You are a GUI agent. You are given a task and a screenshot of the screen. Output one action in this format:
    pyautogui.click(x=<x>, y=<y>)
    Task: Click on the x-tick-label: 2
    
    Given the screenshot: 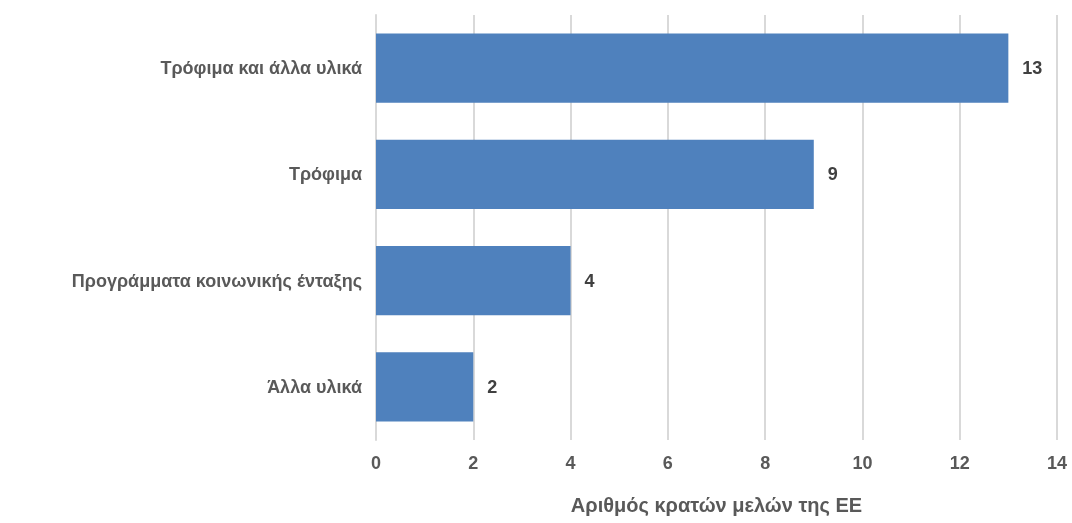 What is the action you would take?
    pyautogui.click(x=473, y=463)
    